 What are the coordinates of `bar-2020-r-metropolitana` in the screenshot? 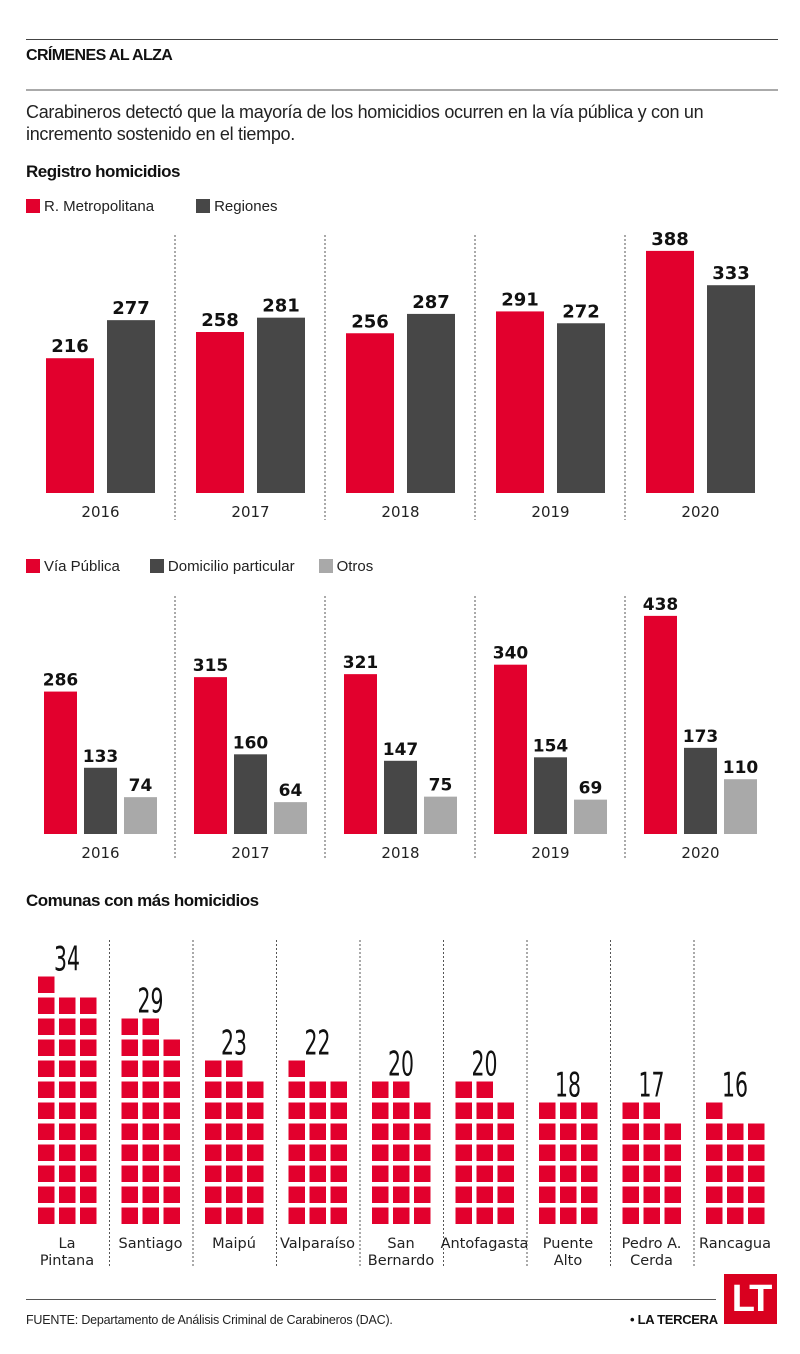 It's located at (670, 371).